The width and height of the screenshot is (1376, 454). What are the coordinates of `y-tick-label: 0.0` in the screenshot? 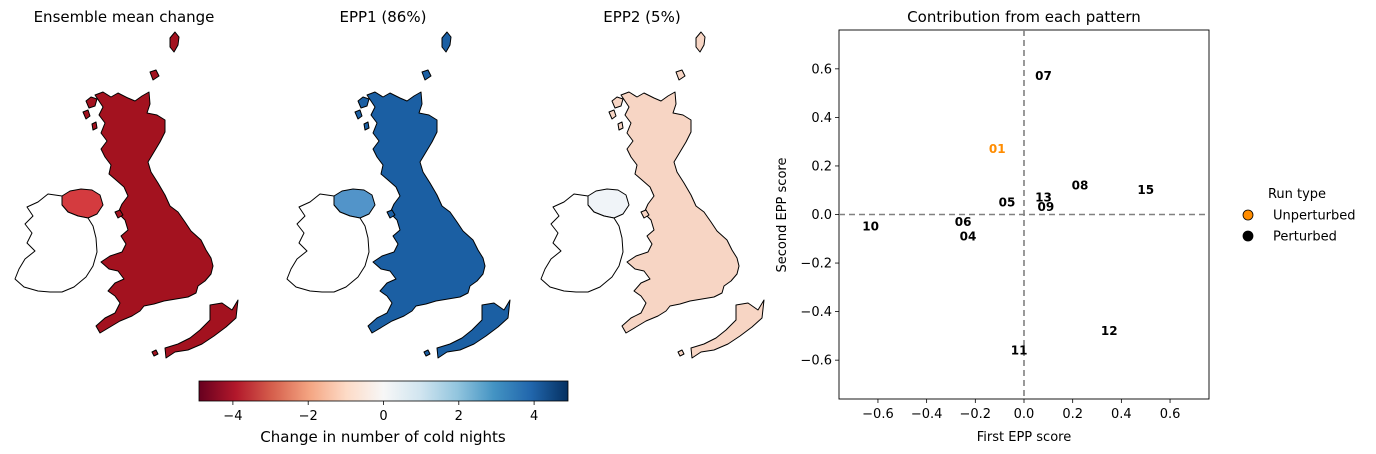 It's located at (821, 215).